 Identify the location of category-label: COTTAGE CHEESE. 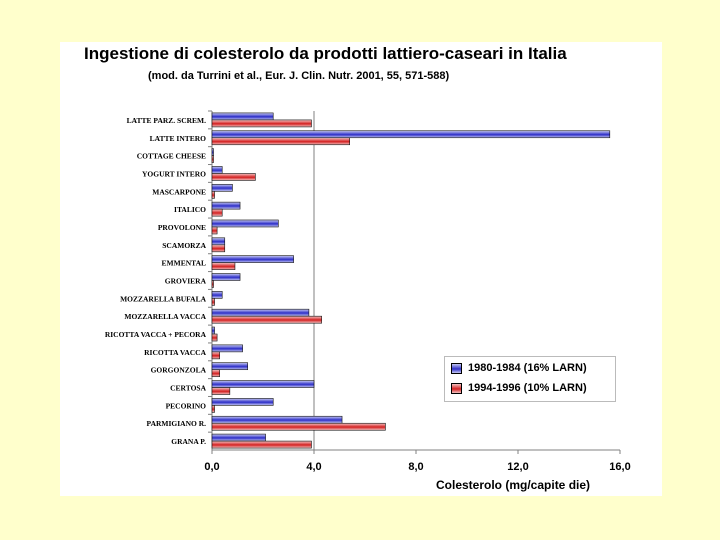
(171, 156).